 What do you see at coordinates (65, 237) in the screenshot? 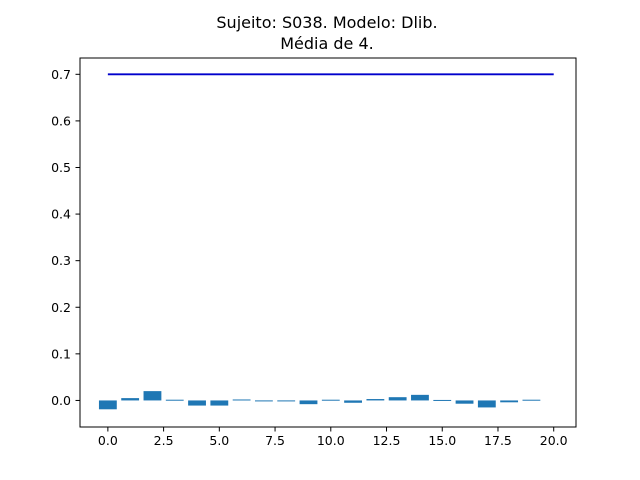
I see `y-axis: 0.0 0.1 0.2 0.3 0.4 0.5 0.6 0.7` at bounding box center [65, 237].